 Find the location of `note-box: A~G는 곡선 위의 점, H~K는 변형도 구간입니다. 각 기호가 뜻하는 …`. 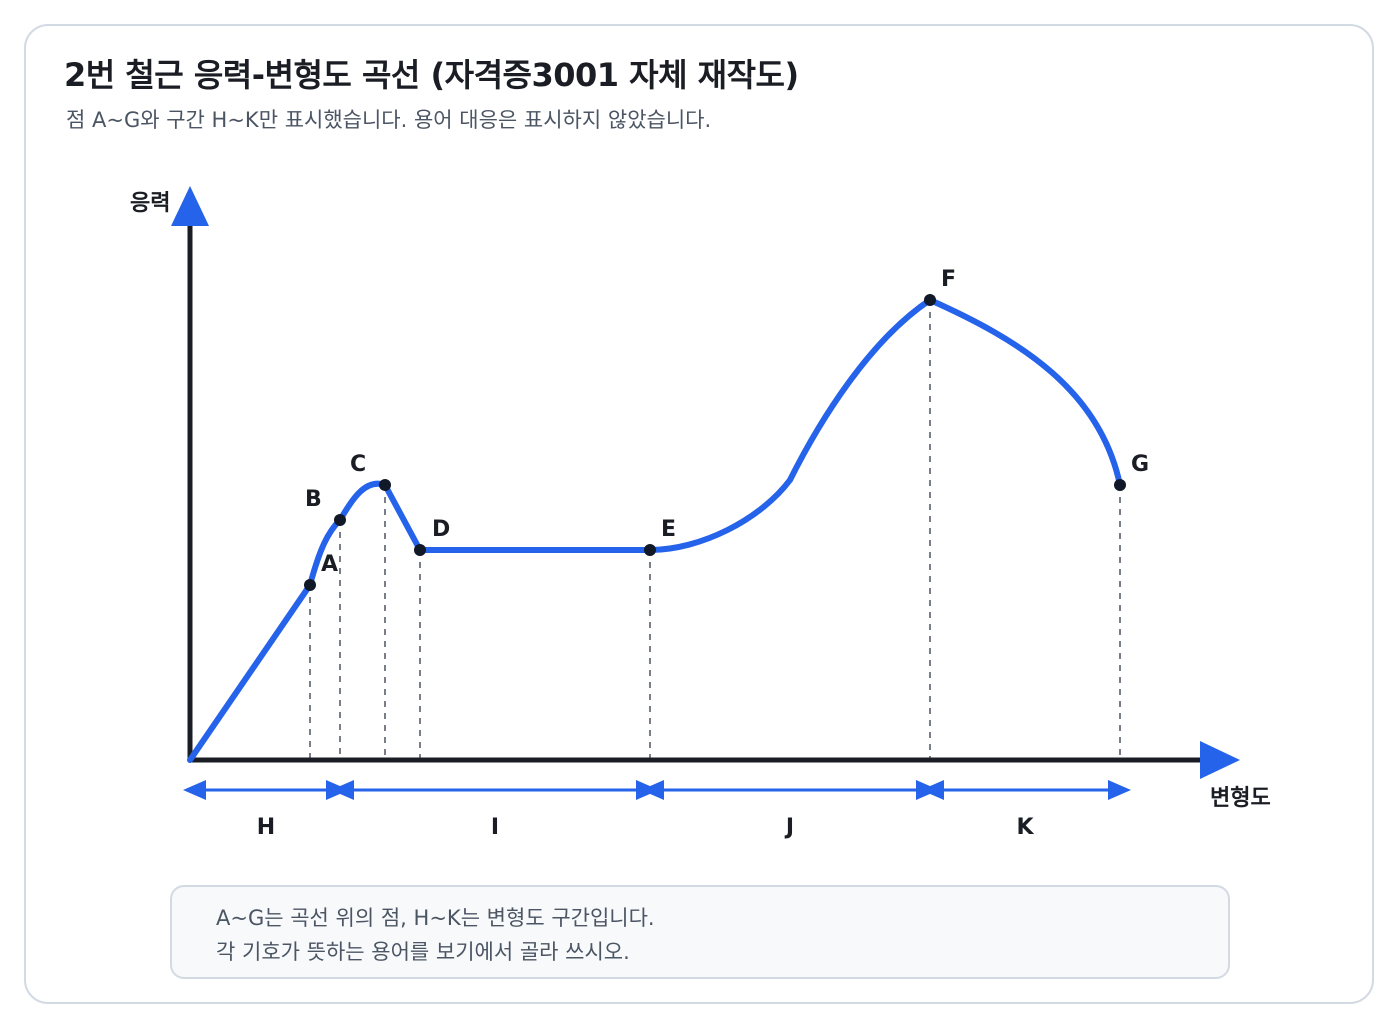

note-box: A~G는 곡선 위의 점, H~K는 변형도 구간입니다. 각 기호가 뜻하는 … is located at coordinates (700, 932).